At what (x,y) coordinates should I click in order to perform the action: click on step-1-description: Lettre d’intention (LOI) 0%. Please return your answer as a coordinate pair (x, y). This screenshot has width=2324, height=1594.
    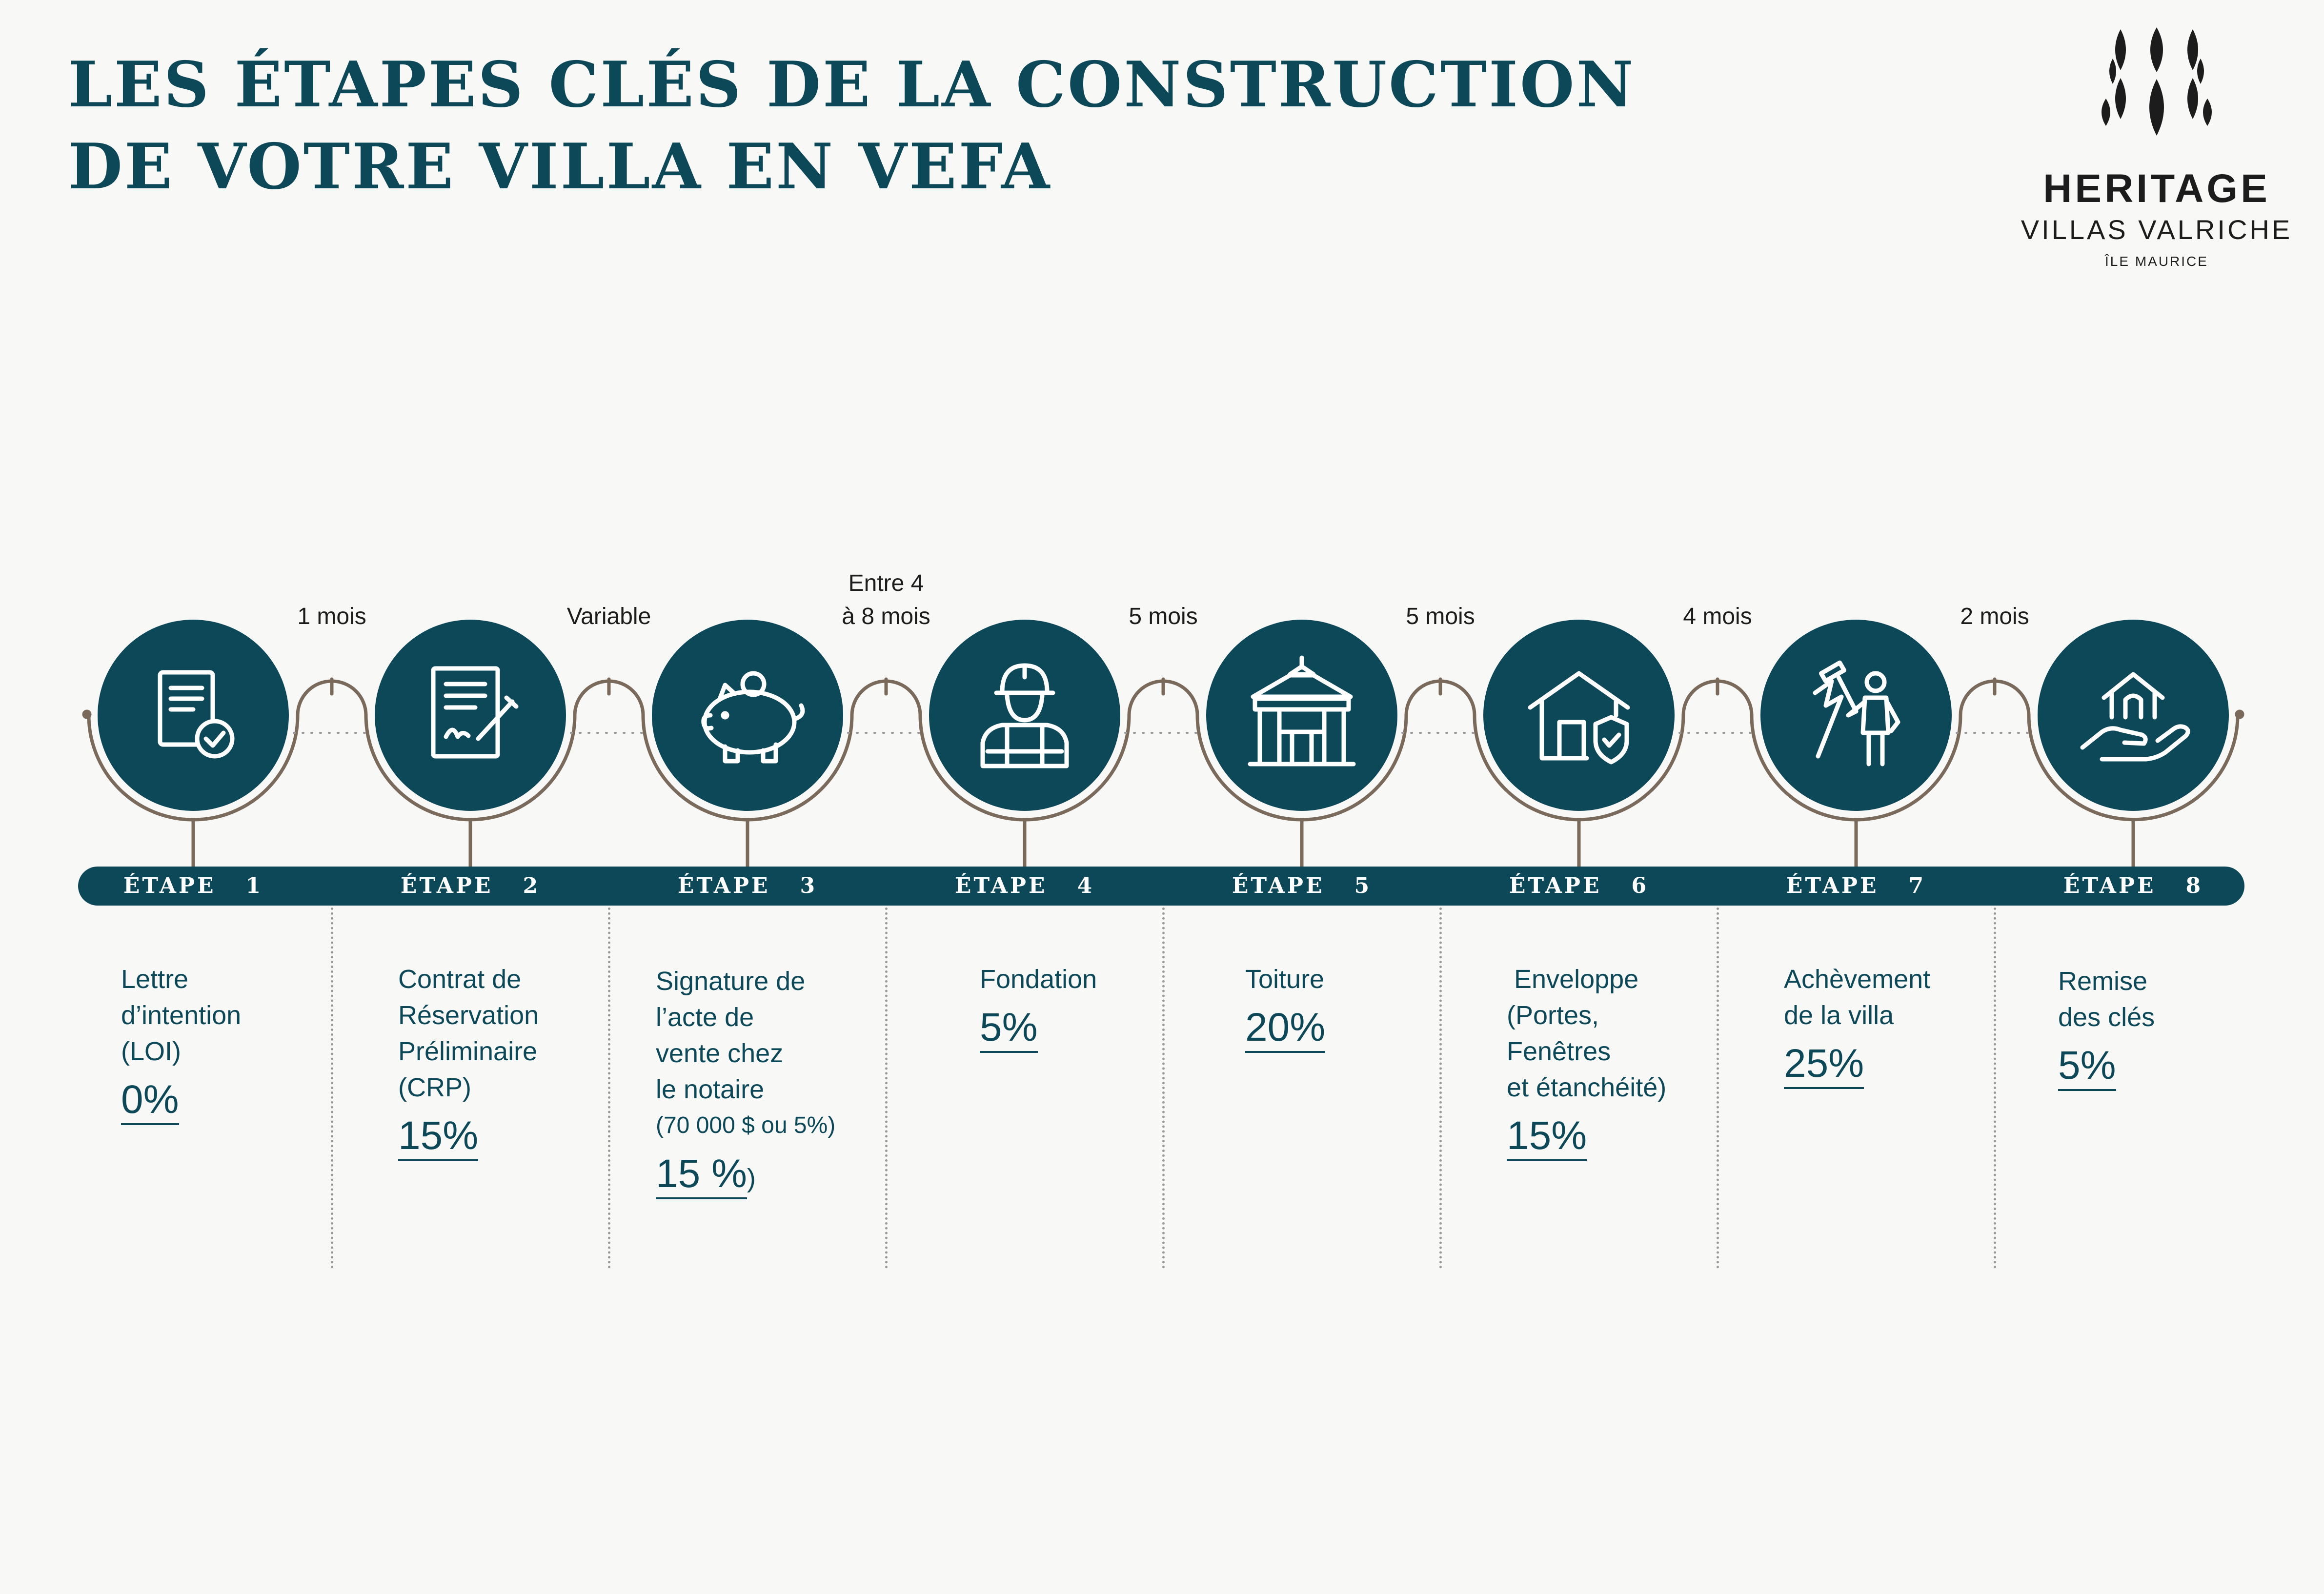
    Looking at the image, I should click on (181, 1043).